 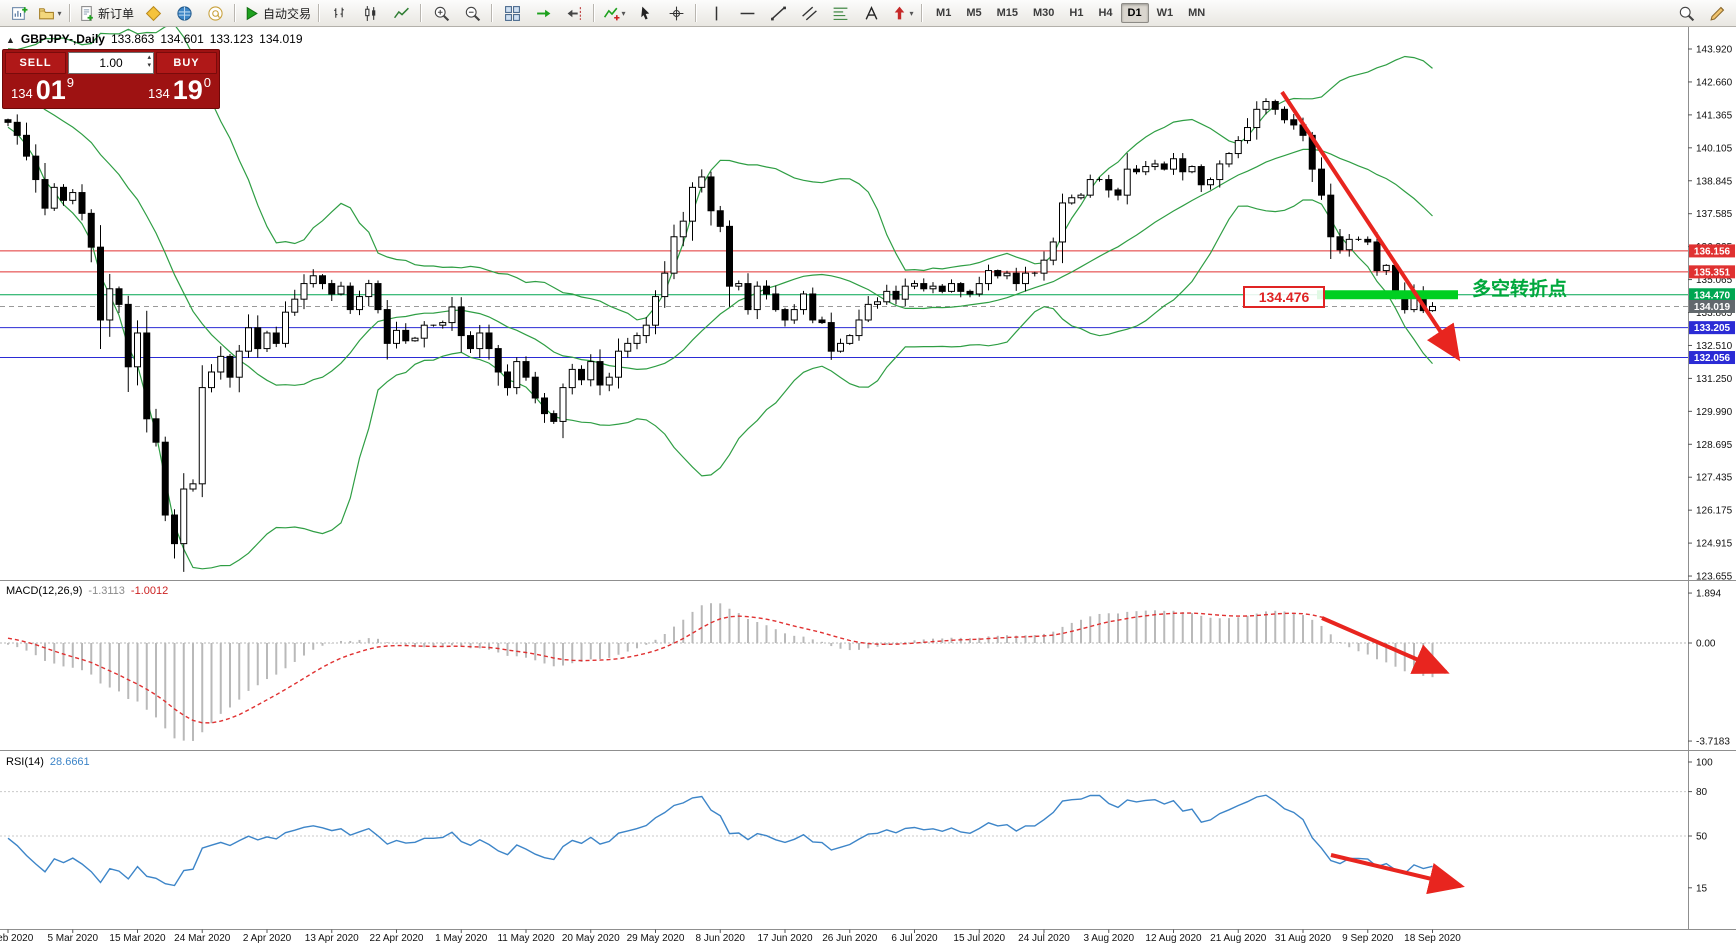 I want to click on ohlc-open: 133.863, so click(x=132, y=39).